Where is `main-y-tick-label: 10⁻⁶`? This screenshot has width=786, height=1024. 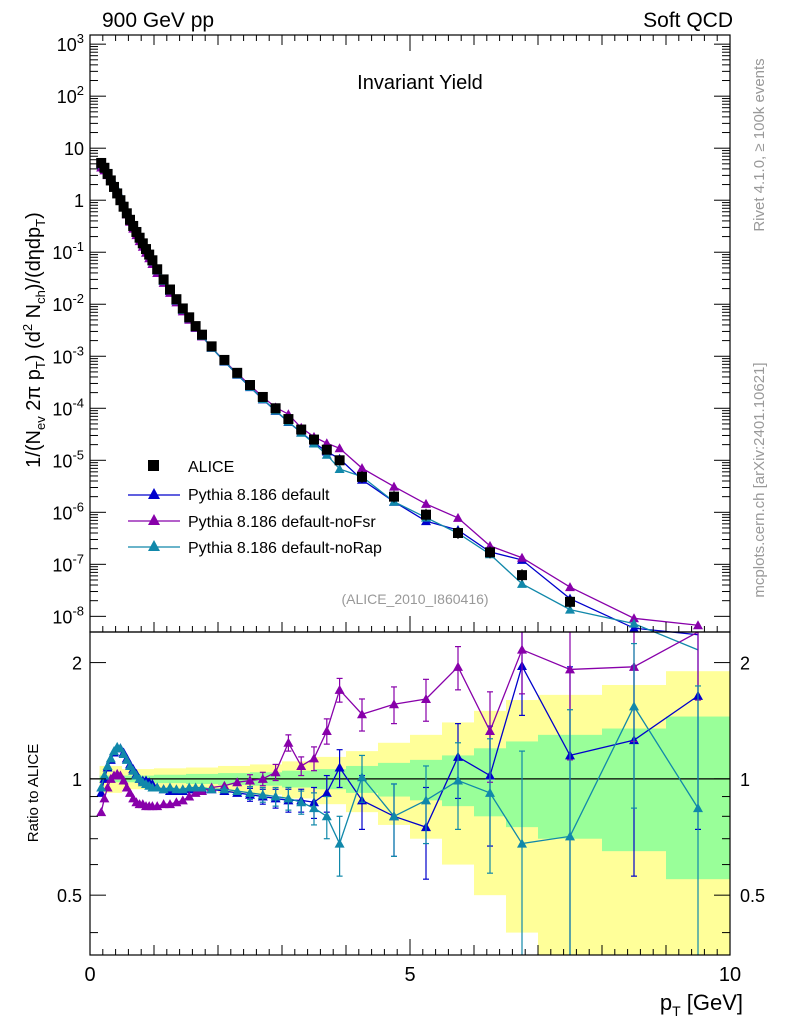 main-y-tick-label: 10⁻⁶ is located at coordinates (68, 511).